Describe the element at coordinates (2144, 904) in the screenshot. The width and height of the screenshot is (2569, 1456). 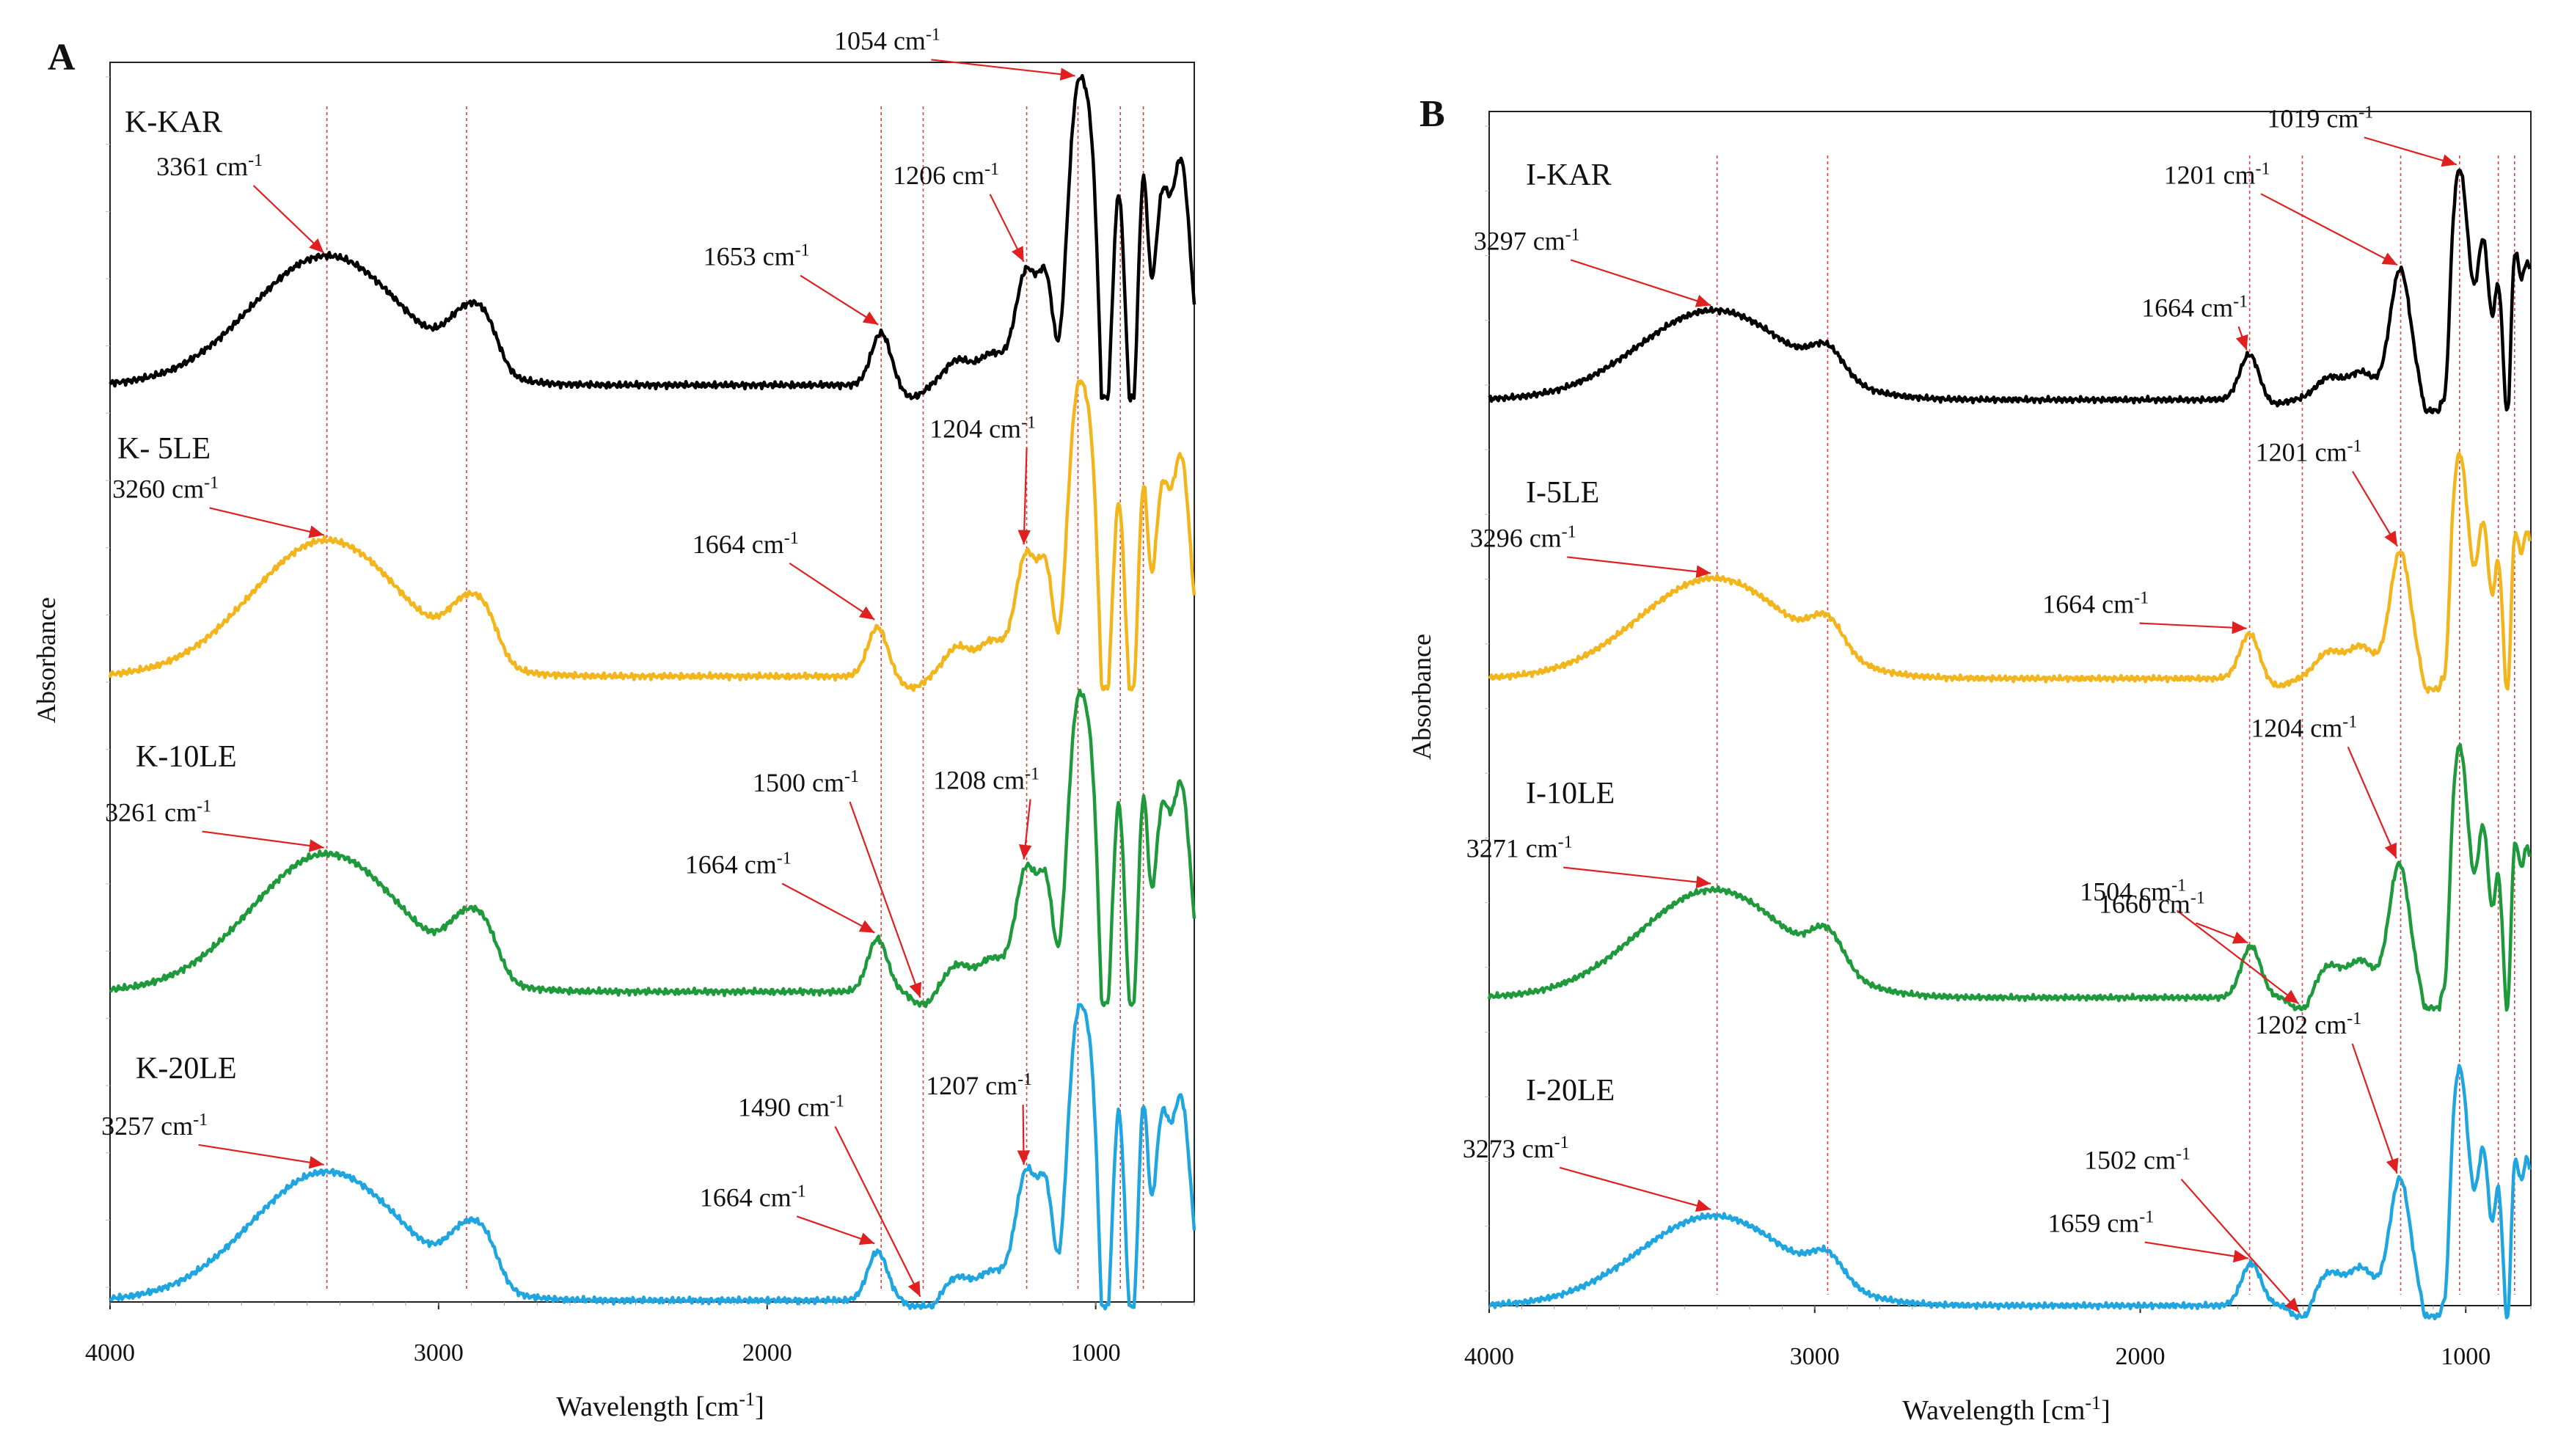
I see `annotation-value: 1660 cm` at that location.